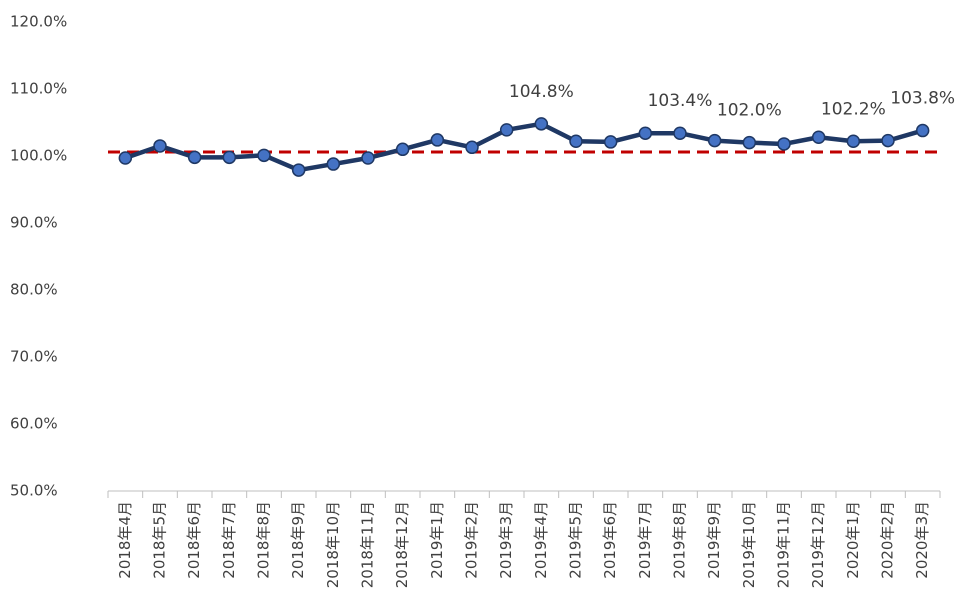 The image size is (963, 610). I want to click on y-tick-label: 100.0%, so click(38, 156).